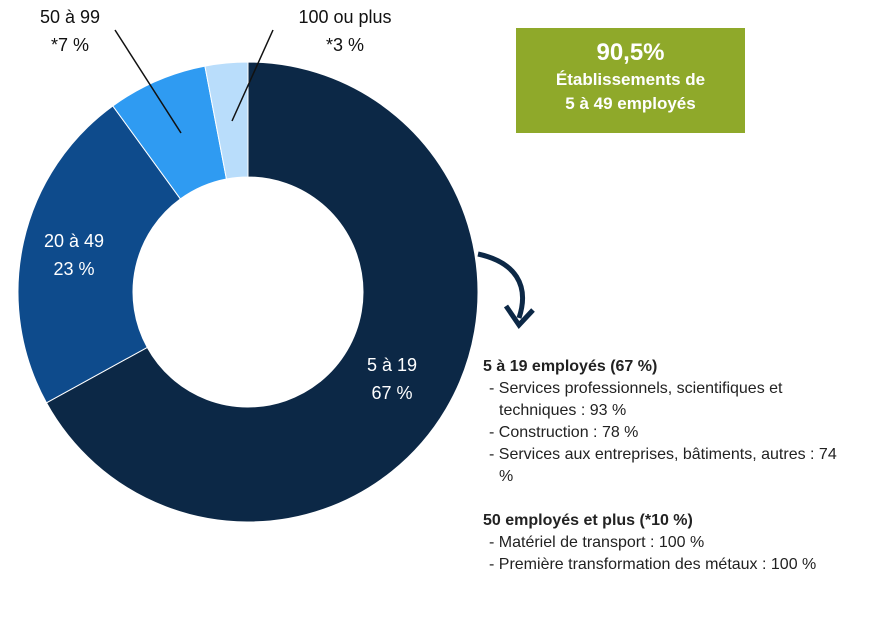 The width and height of the screenshot is (869, 631). Describe the element at coordinates (570, 366) in the screenshot. I see `note-heading: 5 à 19 employés (67 %)` at that location.